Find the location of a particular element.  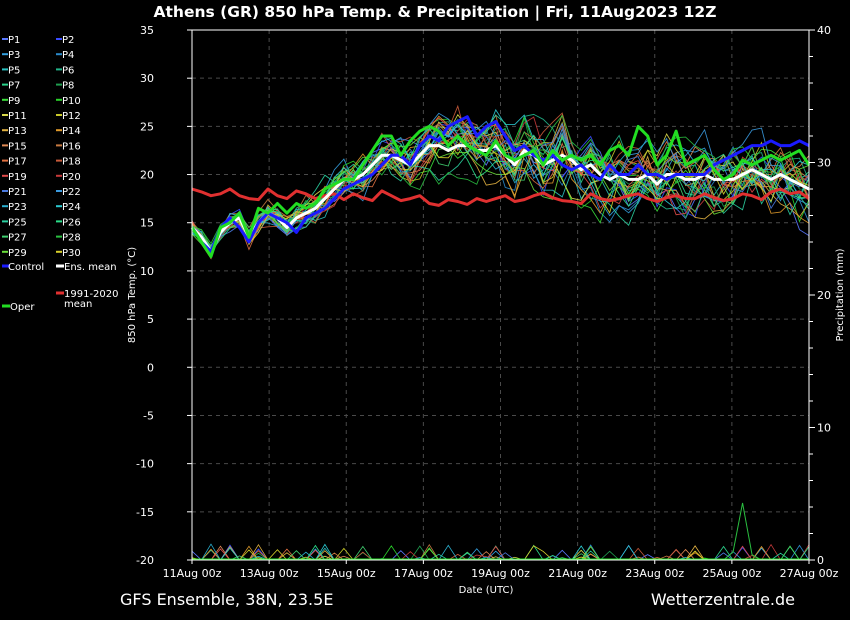

legend-label: P28 is located at coordinates (71, 238).